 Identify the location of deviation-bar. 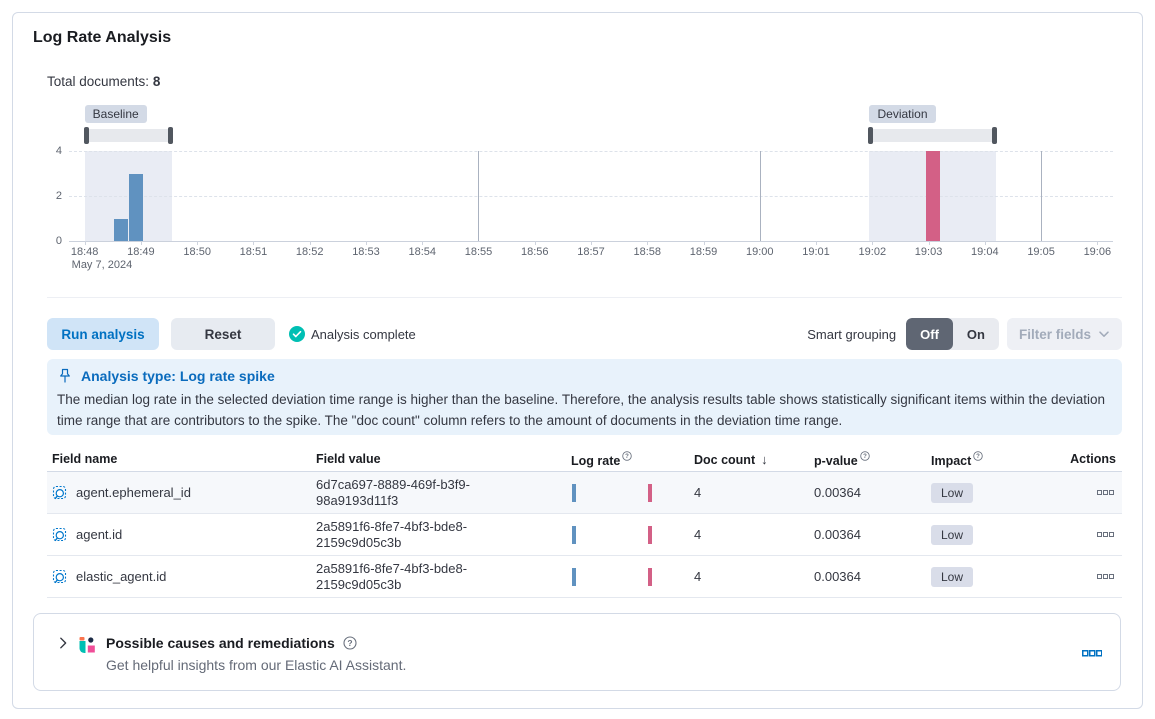
(932, 196).